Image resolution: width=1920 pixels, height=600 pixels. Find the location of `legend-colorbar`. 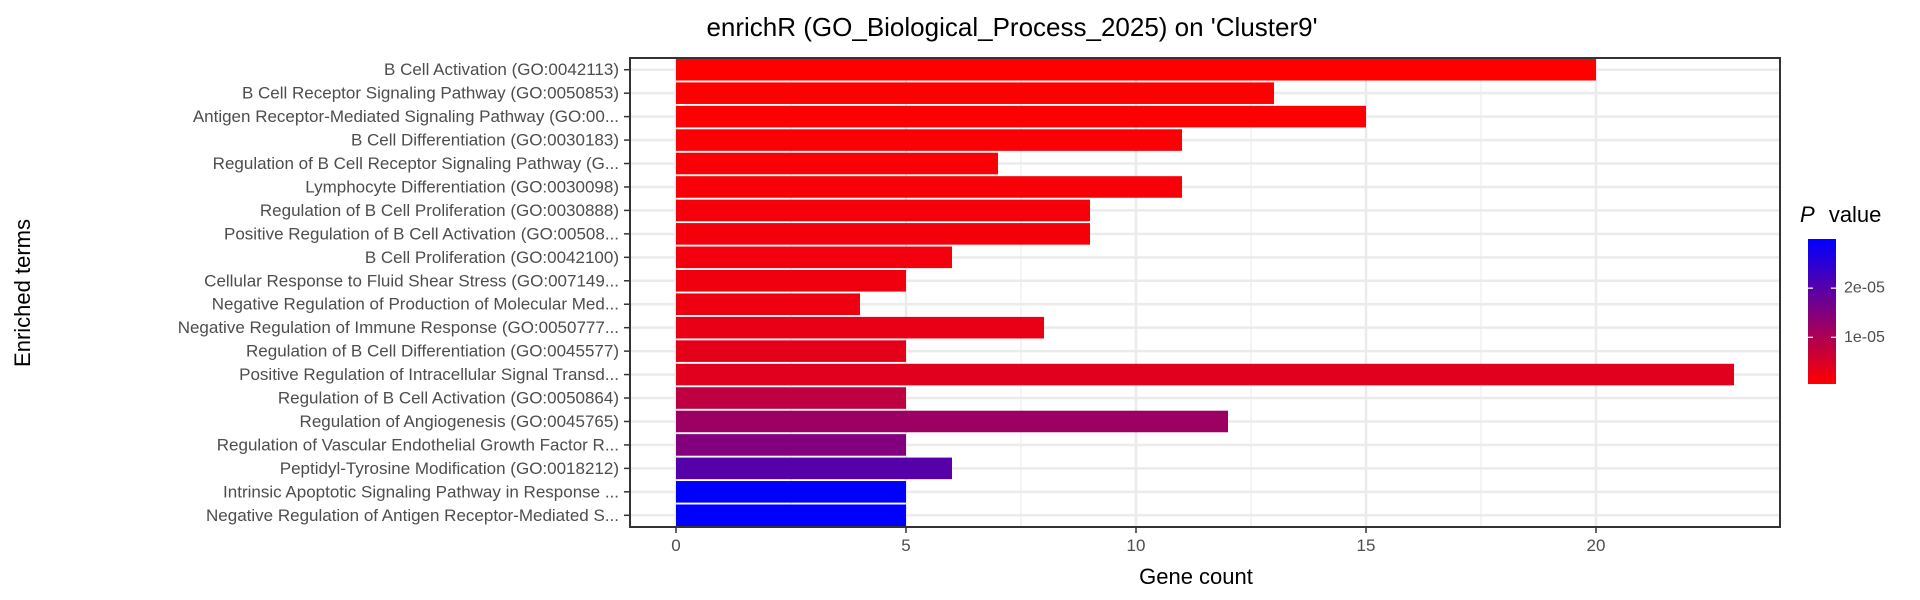

legend-colorbar is located at coordinates (1822, 311).